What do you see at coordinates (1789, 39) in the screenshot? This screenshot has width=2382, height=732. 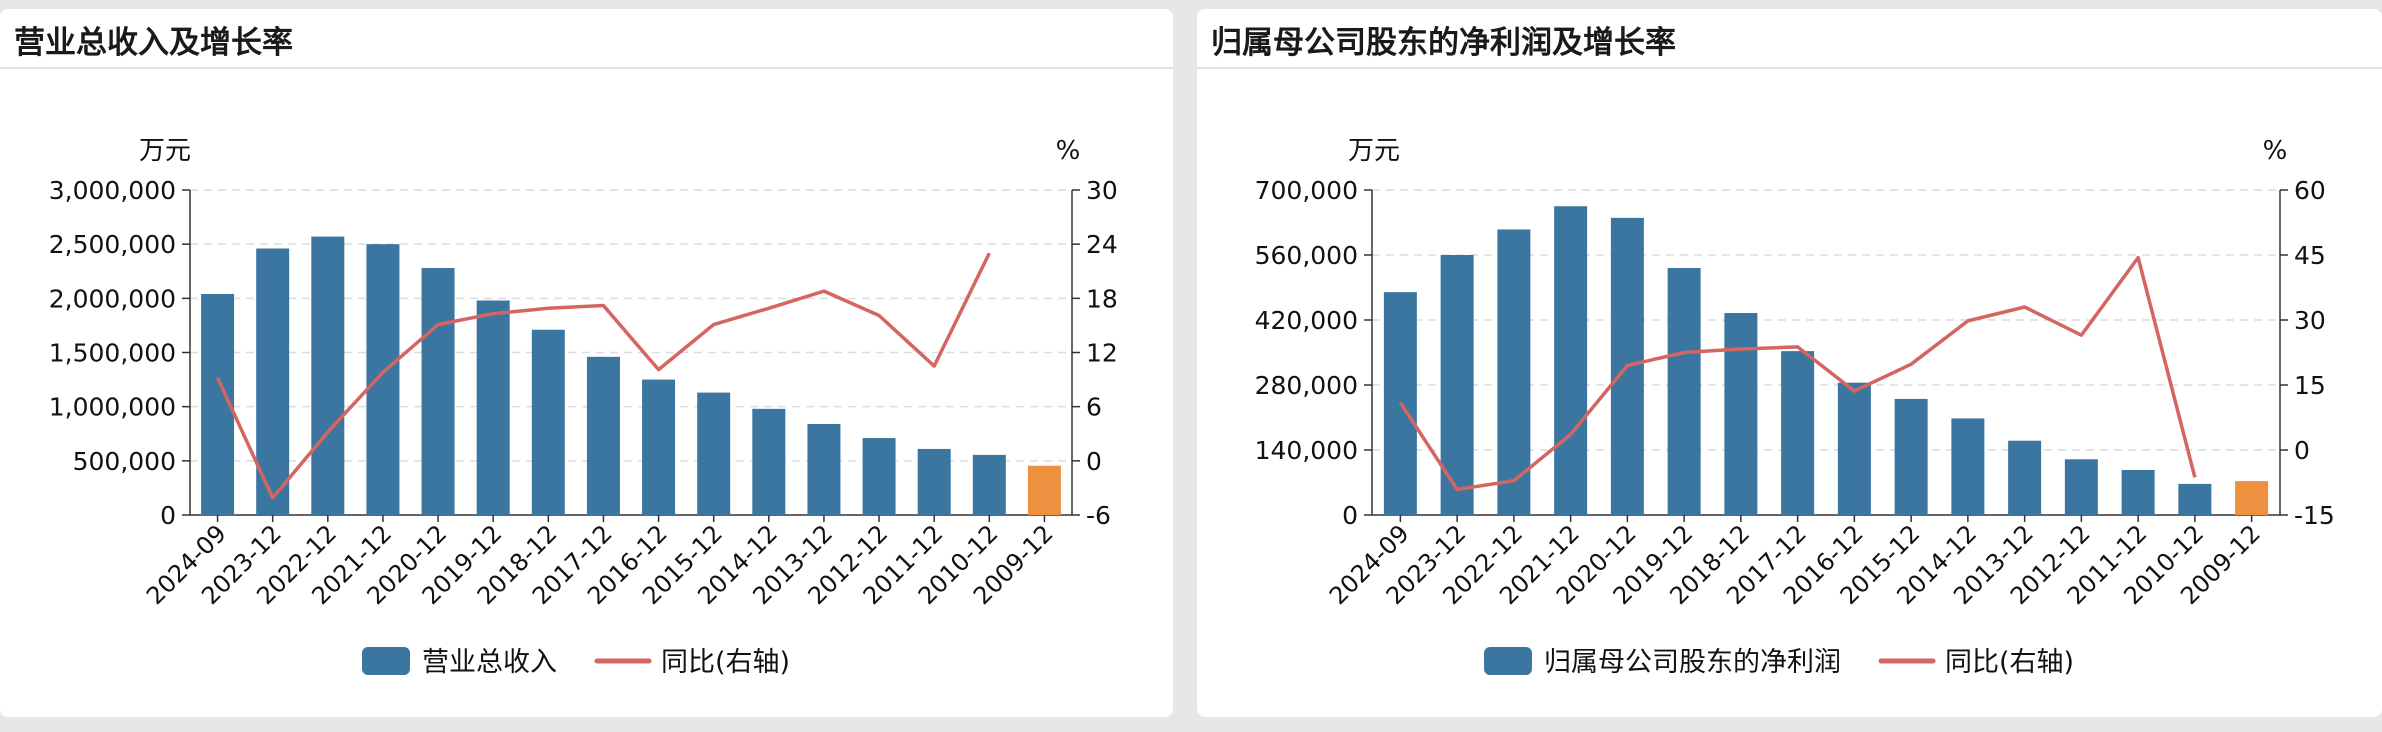 I see `panel-header: 归属母公司股东的净利润及增长率` at bounding box center [1789, 39].